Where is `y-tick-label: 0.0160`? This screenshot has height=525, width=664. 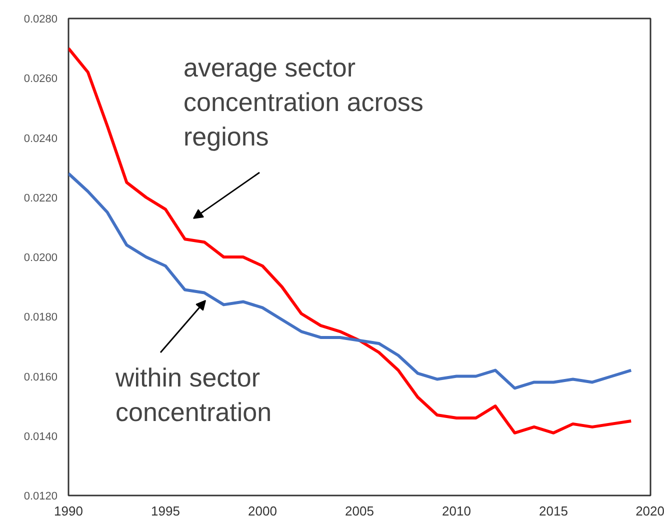 y-tick-label: 0.0160 is located at coordinates (41, 377).